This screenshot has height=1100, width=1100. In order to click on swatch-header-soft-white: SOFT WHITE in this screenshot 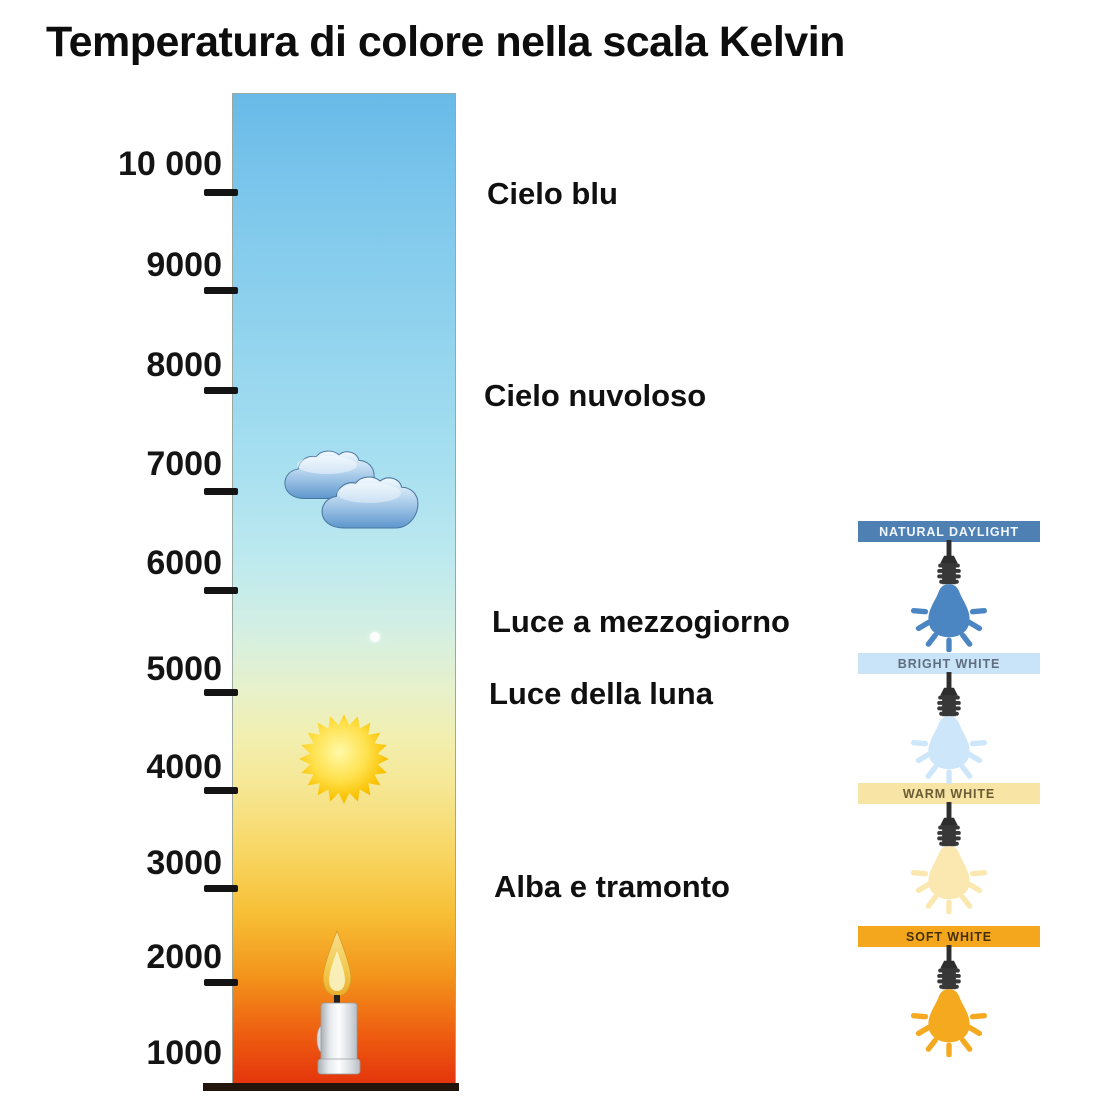, I will do `click(949, 936)`.